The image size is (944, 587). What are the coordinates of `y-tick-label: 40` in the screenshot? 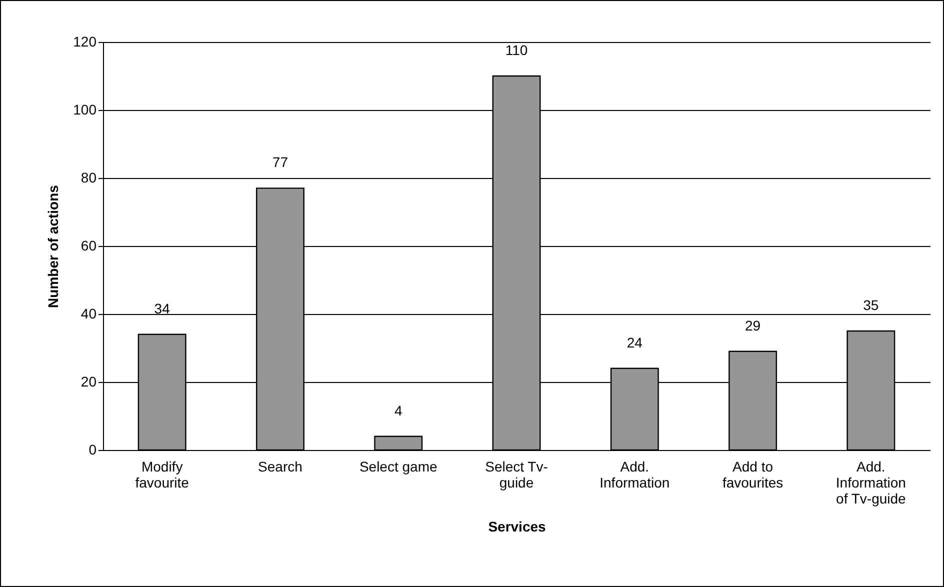 It's located at (88, 314).